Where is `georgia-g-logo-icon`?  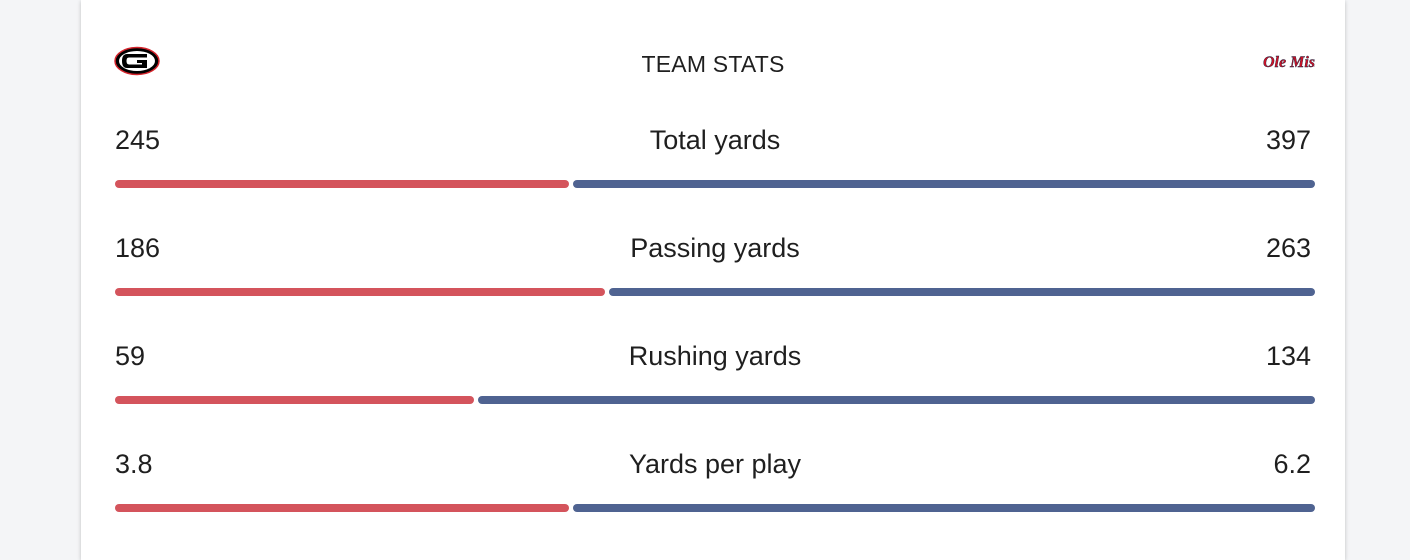 georgia-g-logo-icon is located at coordinates (137, 61).